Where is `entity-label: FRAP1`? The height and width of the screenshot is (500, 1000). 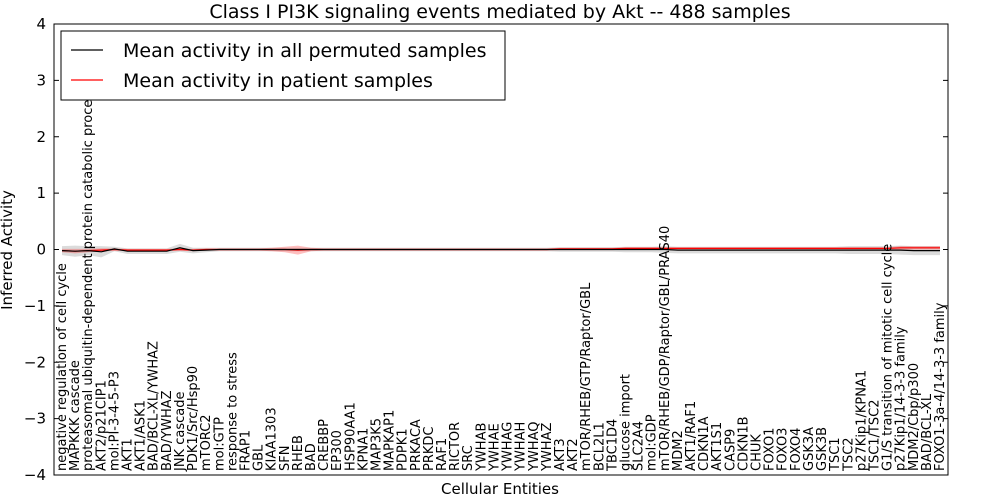
entity-label: FRAP1 is located at coordinates (246, 450).